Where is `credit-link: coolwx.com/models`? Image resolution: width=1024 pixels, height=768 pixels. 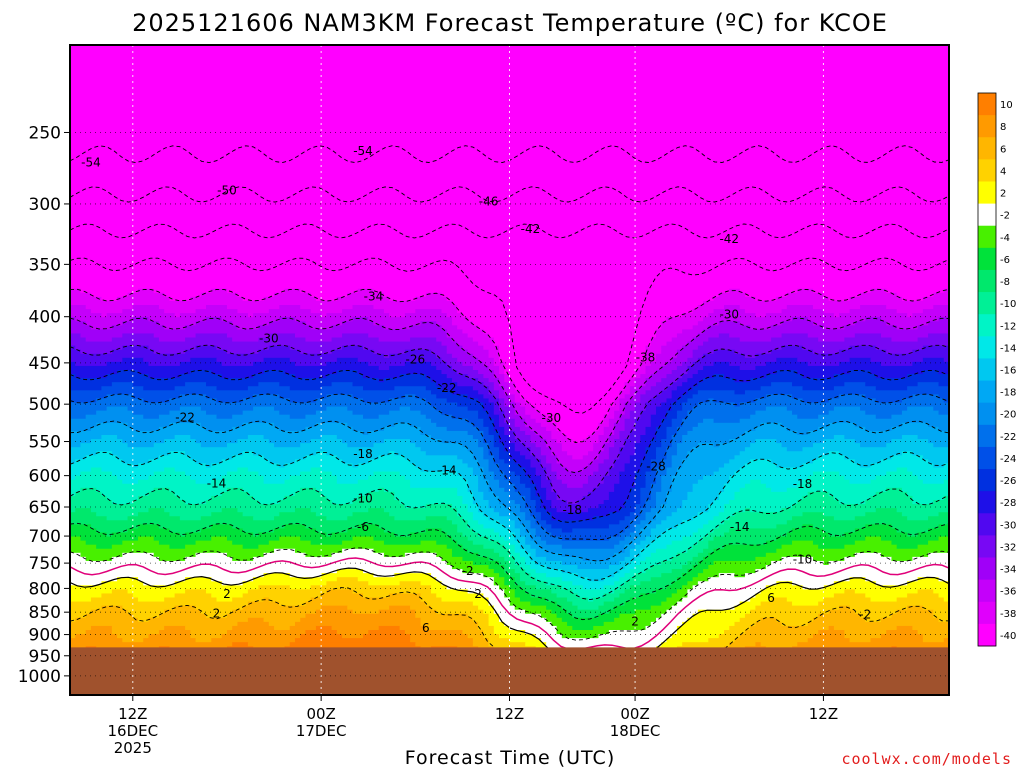
credit-link: coolwx.com/models is located at coordinates (926, 759).